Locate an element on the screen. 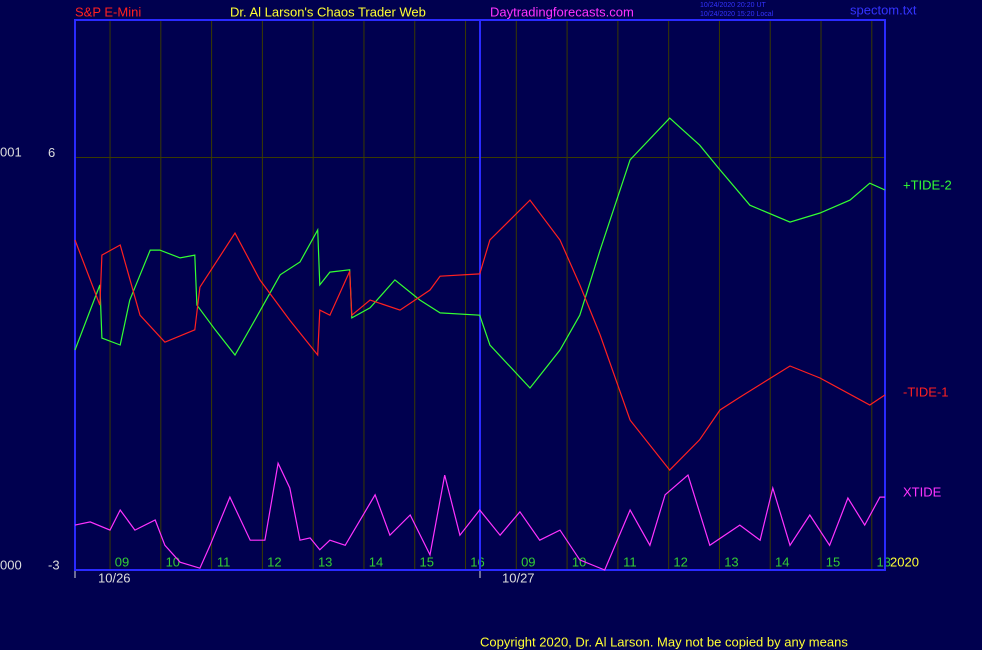 The height and width of the screenshot is (650, 982). x-tick-label: 16 is located at coordinates (477, 561).